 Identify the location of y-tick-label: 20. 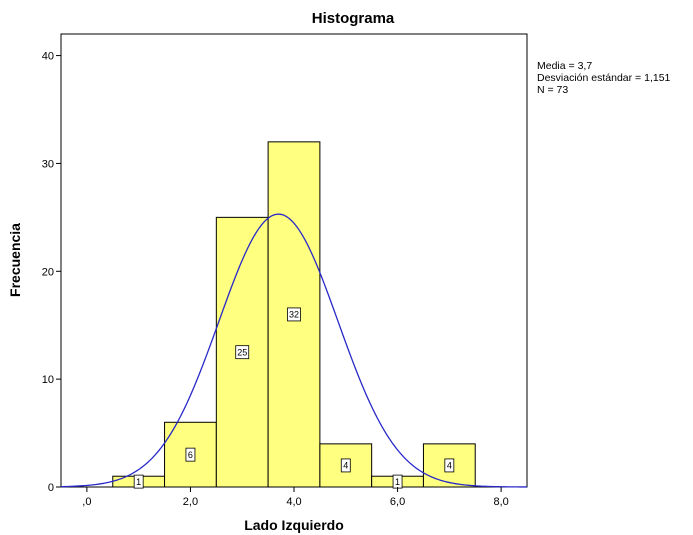
(48, 272).